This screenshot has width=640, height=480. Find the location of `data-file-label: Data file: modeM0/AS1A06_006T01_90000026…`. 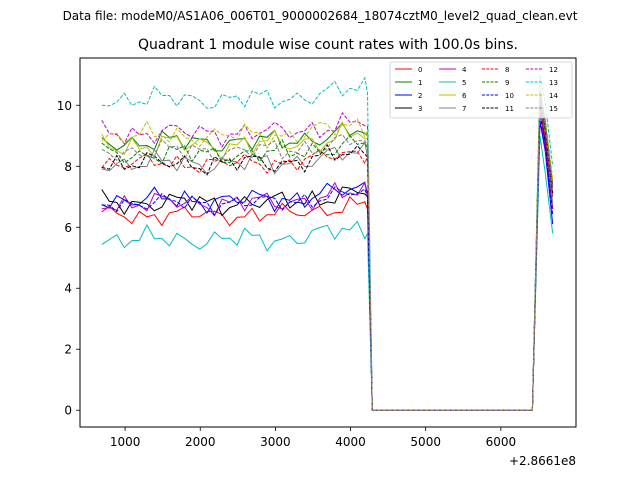

data-file-label: Data file: modeM0/AS1A06_006T01_90000026… is located at coordinates (320, 16).